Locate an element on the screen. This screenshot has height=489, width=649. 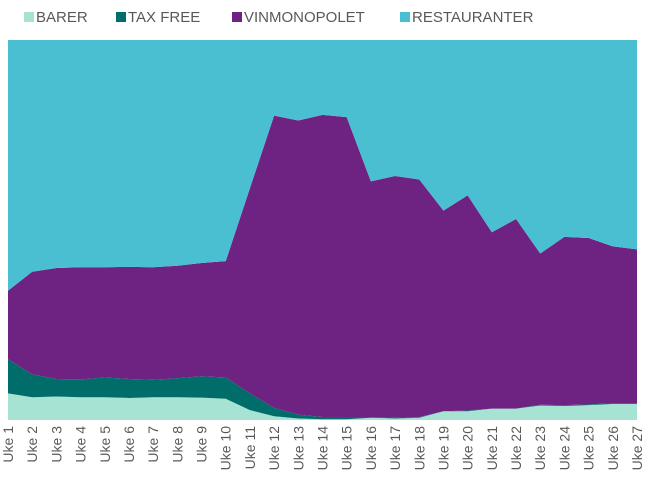
x-tick-label: Uke 20 is located at coordinates (468, 448).